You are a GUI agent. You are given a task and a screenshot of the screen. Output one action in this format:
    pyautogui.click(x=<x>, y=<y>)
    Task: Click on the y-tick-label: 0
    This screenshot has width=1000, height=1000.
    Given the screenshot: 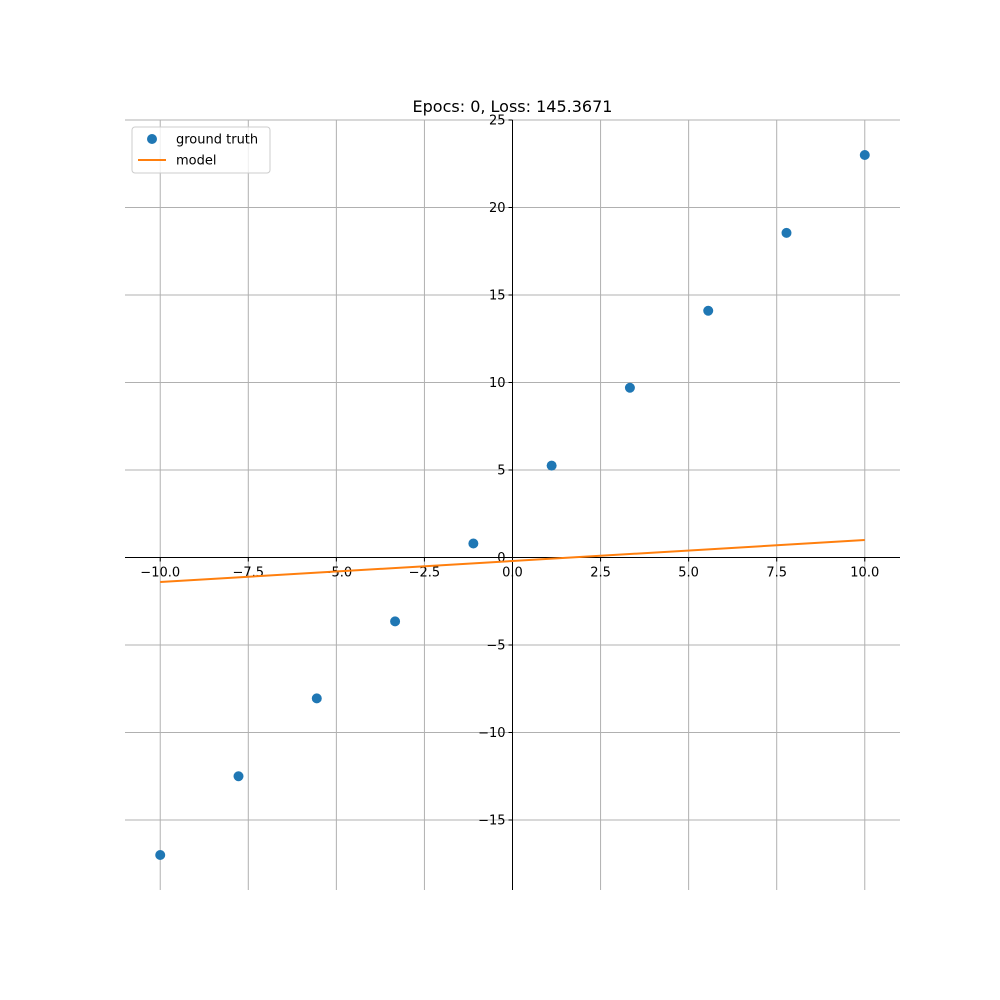 What is the action you would take?
    pyautogui.click(x=501, y=558)
    